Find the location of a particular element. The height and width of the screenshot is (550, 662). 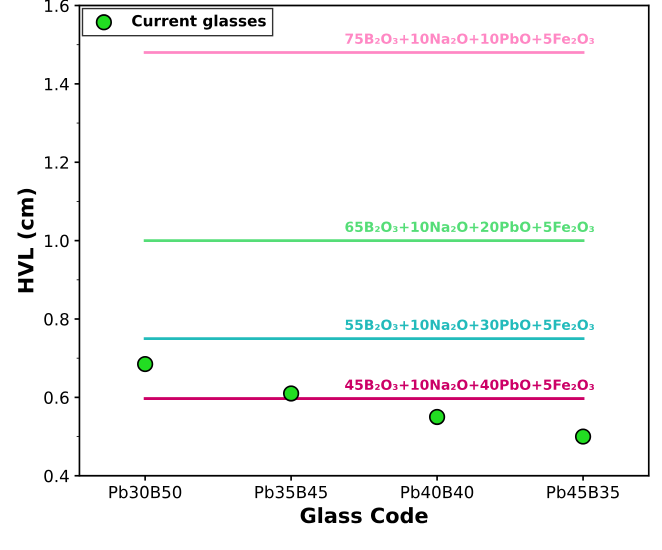

series-label: 55B₂O₃+10Na₂O+30PbO+5Fe₂O₃ is located at coordinates (470, 324).